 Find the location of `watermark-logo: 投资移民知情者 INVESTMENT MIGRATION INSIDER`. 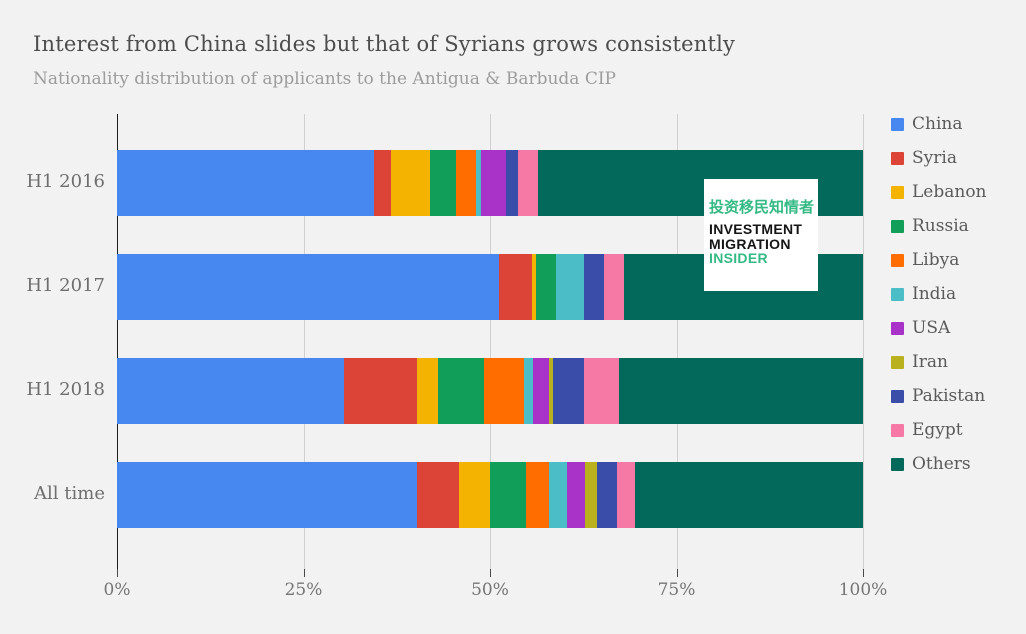

watermark-logo: 投资移民知情者 INVESTMENT MIGRATION INSIDER is located at coordinates (761, 235).